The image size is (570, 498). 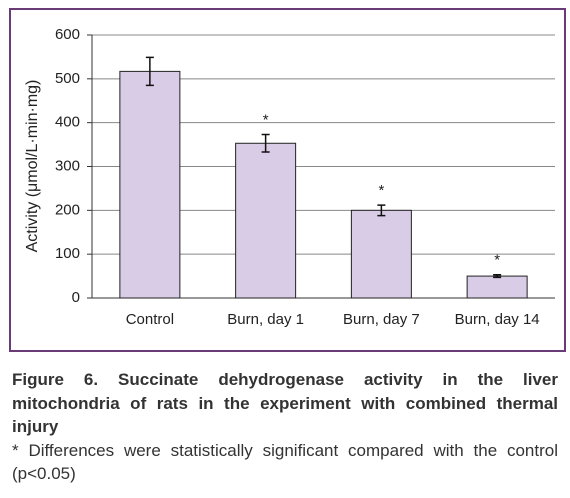 What do you see at coordinates (32, 166) in the screenshot?
I see `y-axis-label: Activity (μmol/L·min·mg)` at bounding box center [32, 166].